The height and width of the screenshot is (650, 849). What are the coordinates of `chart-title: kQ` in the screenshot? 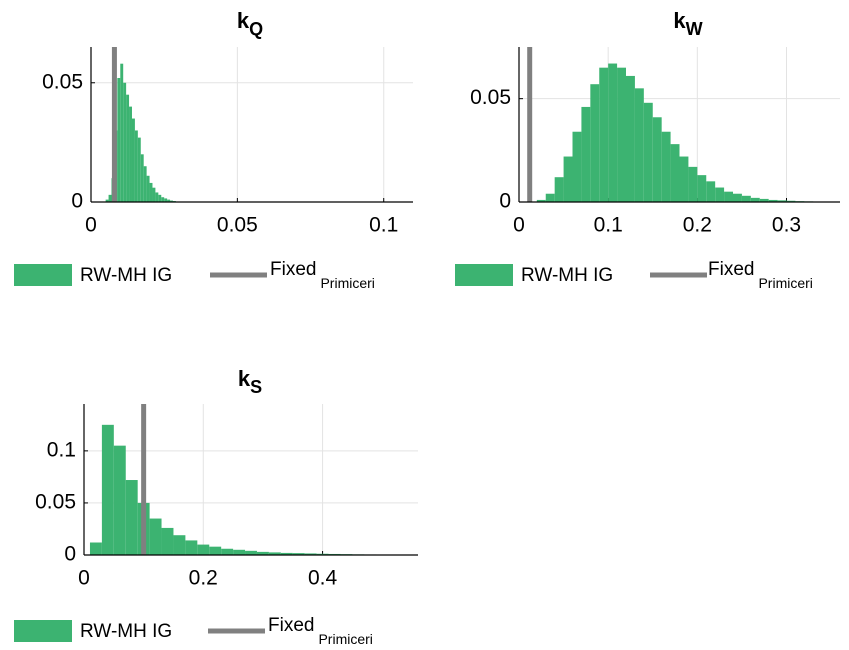 It's located at (250, 23).